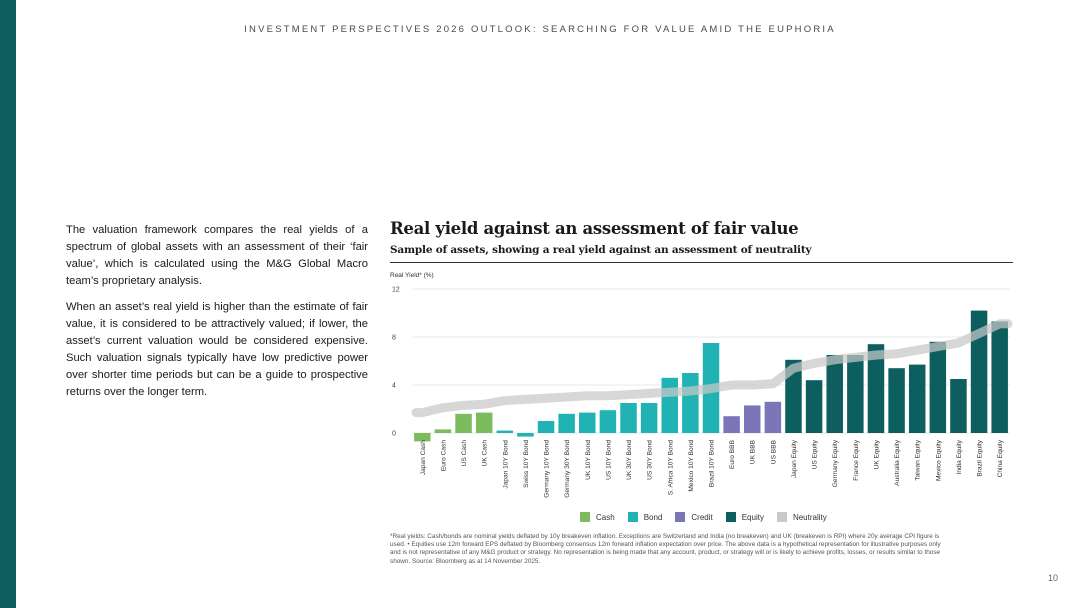  Describe the element at coordinates (980, 457) in the screenshot. I see `x-tick-label: Brazil Equity` at that location.